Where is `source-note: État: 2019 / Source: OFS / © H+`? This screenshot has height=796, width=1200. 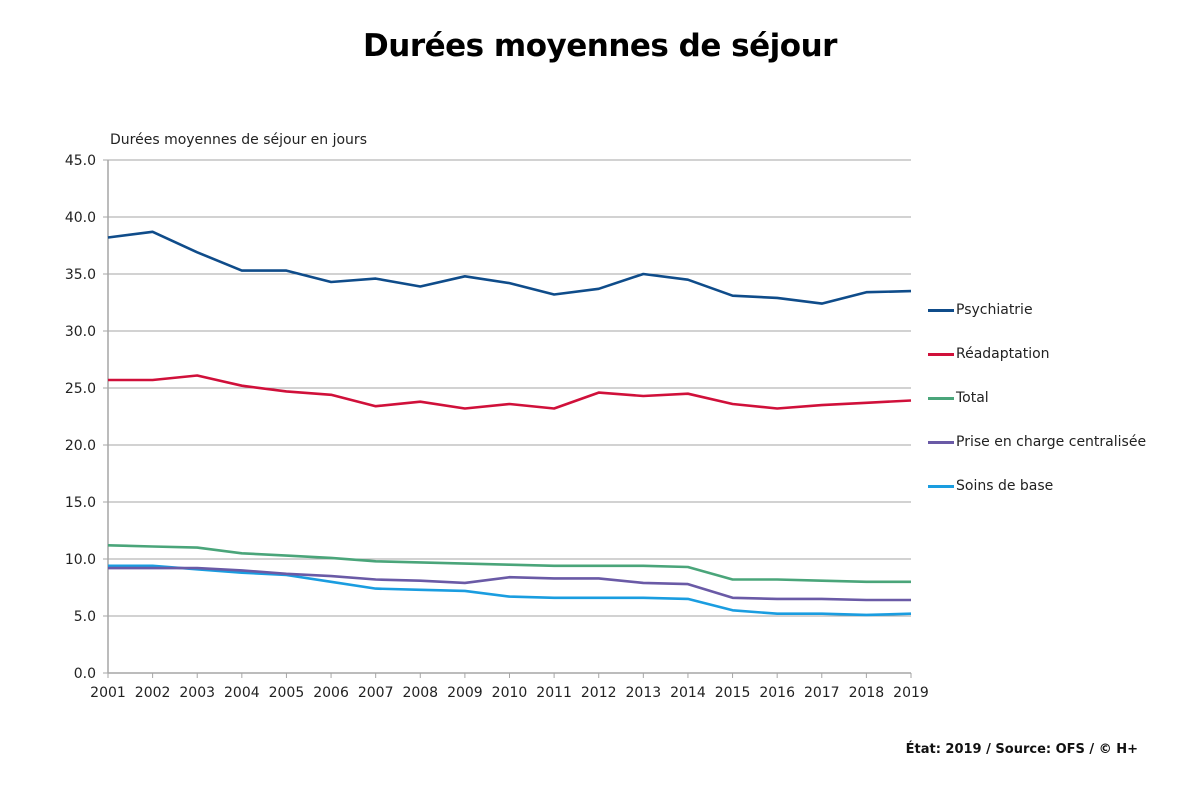
source-note: État: 2019 / Source: OFS / © H+ is located at coordinates (1021, 749).